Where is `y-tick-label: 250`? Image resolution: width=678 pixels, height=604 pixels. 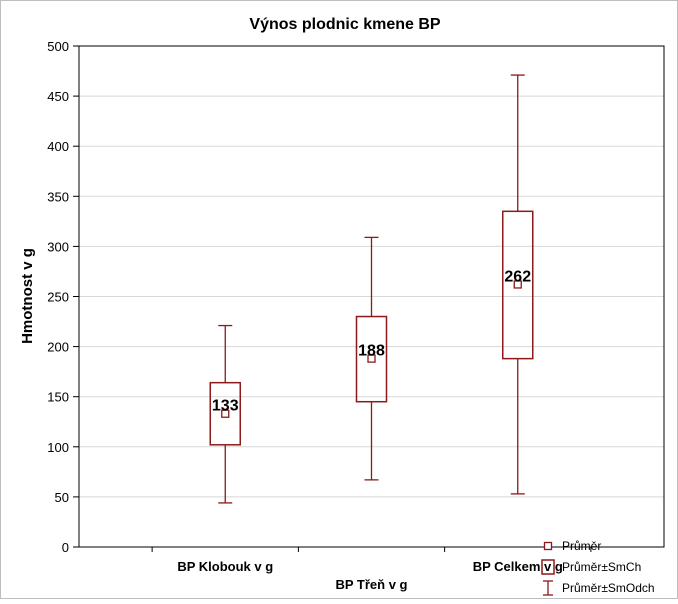 y-tick-label: 250 is located at coordinates (58, 297).